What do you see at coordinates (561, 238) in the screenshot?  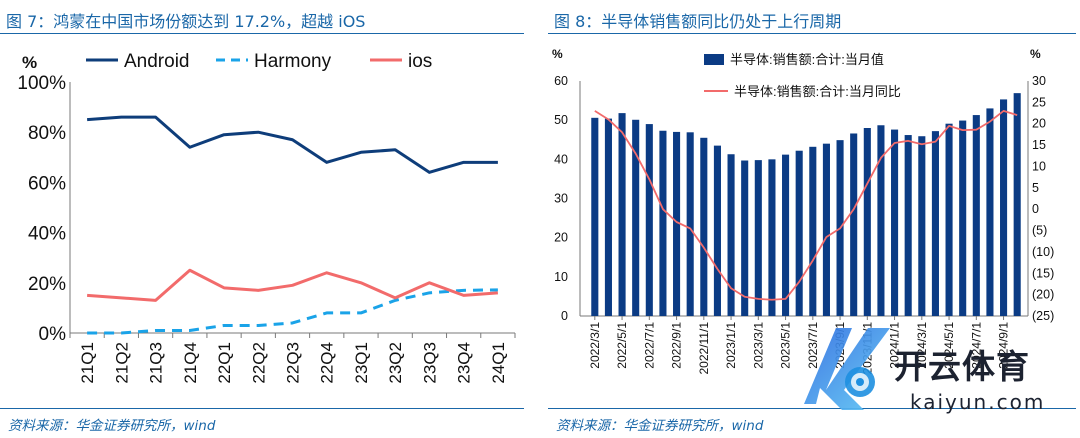 I see `right-left-y-tick-label: 20` at bounding box center [561, 238].